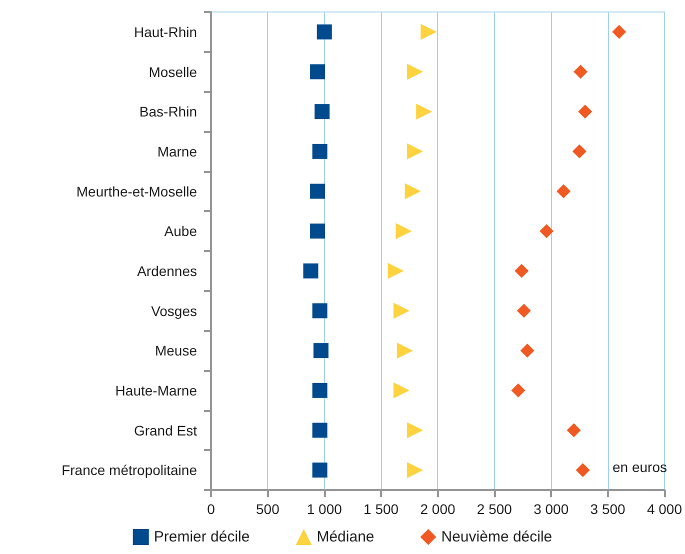 This screenshot has height=554, width=685. What do you see at coordinates (381, 509) in the screenshot?
I see `x-tick-label: 1 500` at bounding box center [381, 509].